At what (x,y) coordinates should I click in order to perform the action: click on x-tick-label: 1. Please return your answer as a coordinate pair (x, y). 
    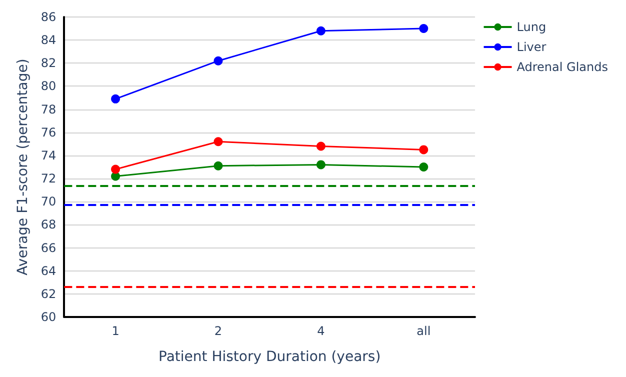
    Looking at the image, I should click on (116, 331).